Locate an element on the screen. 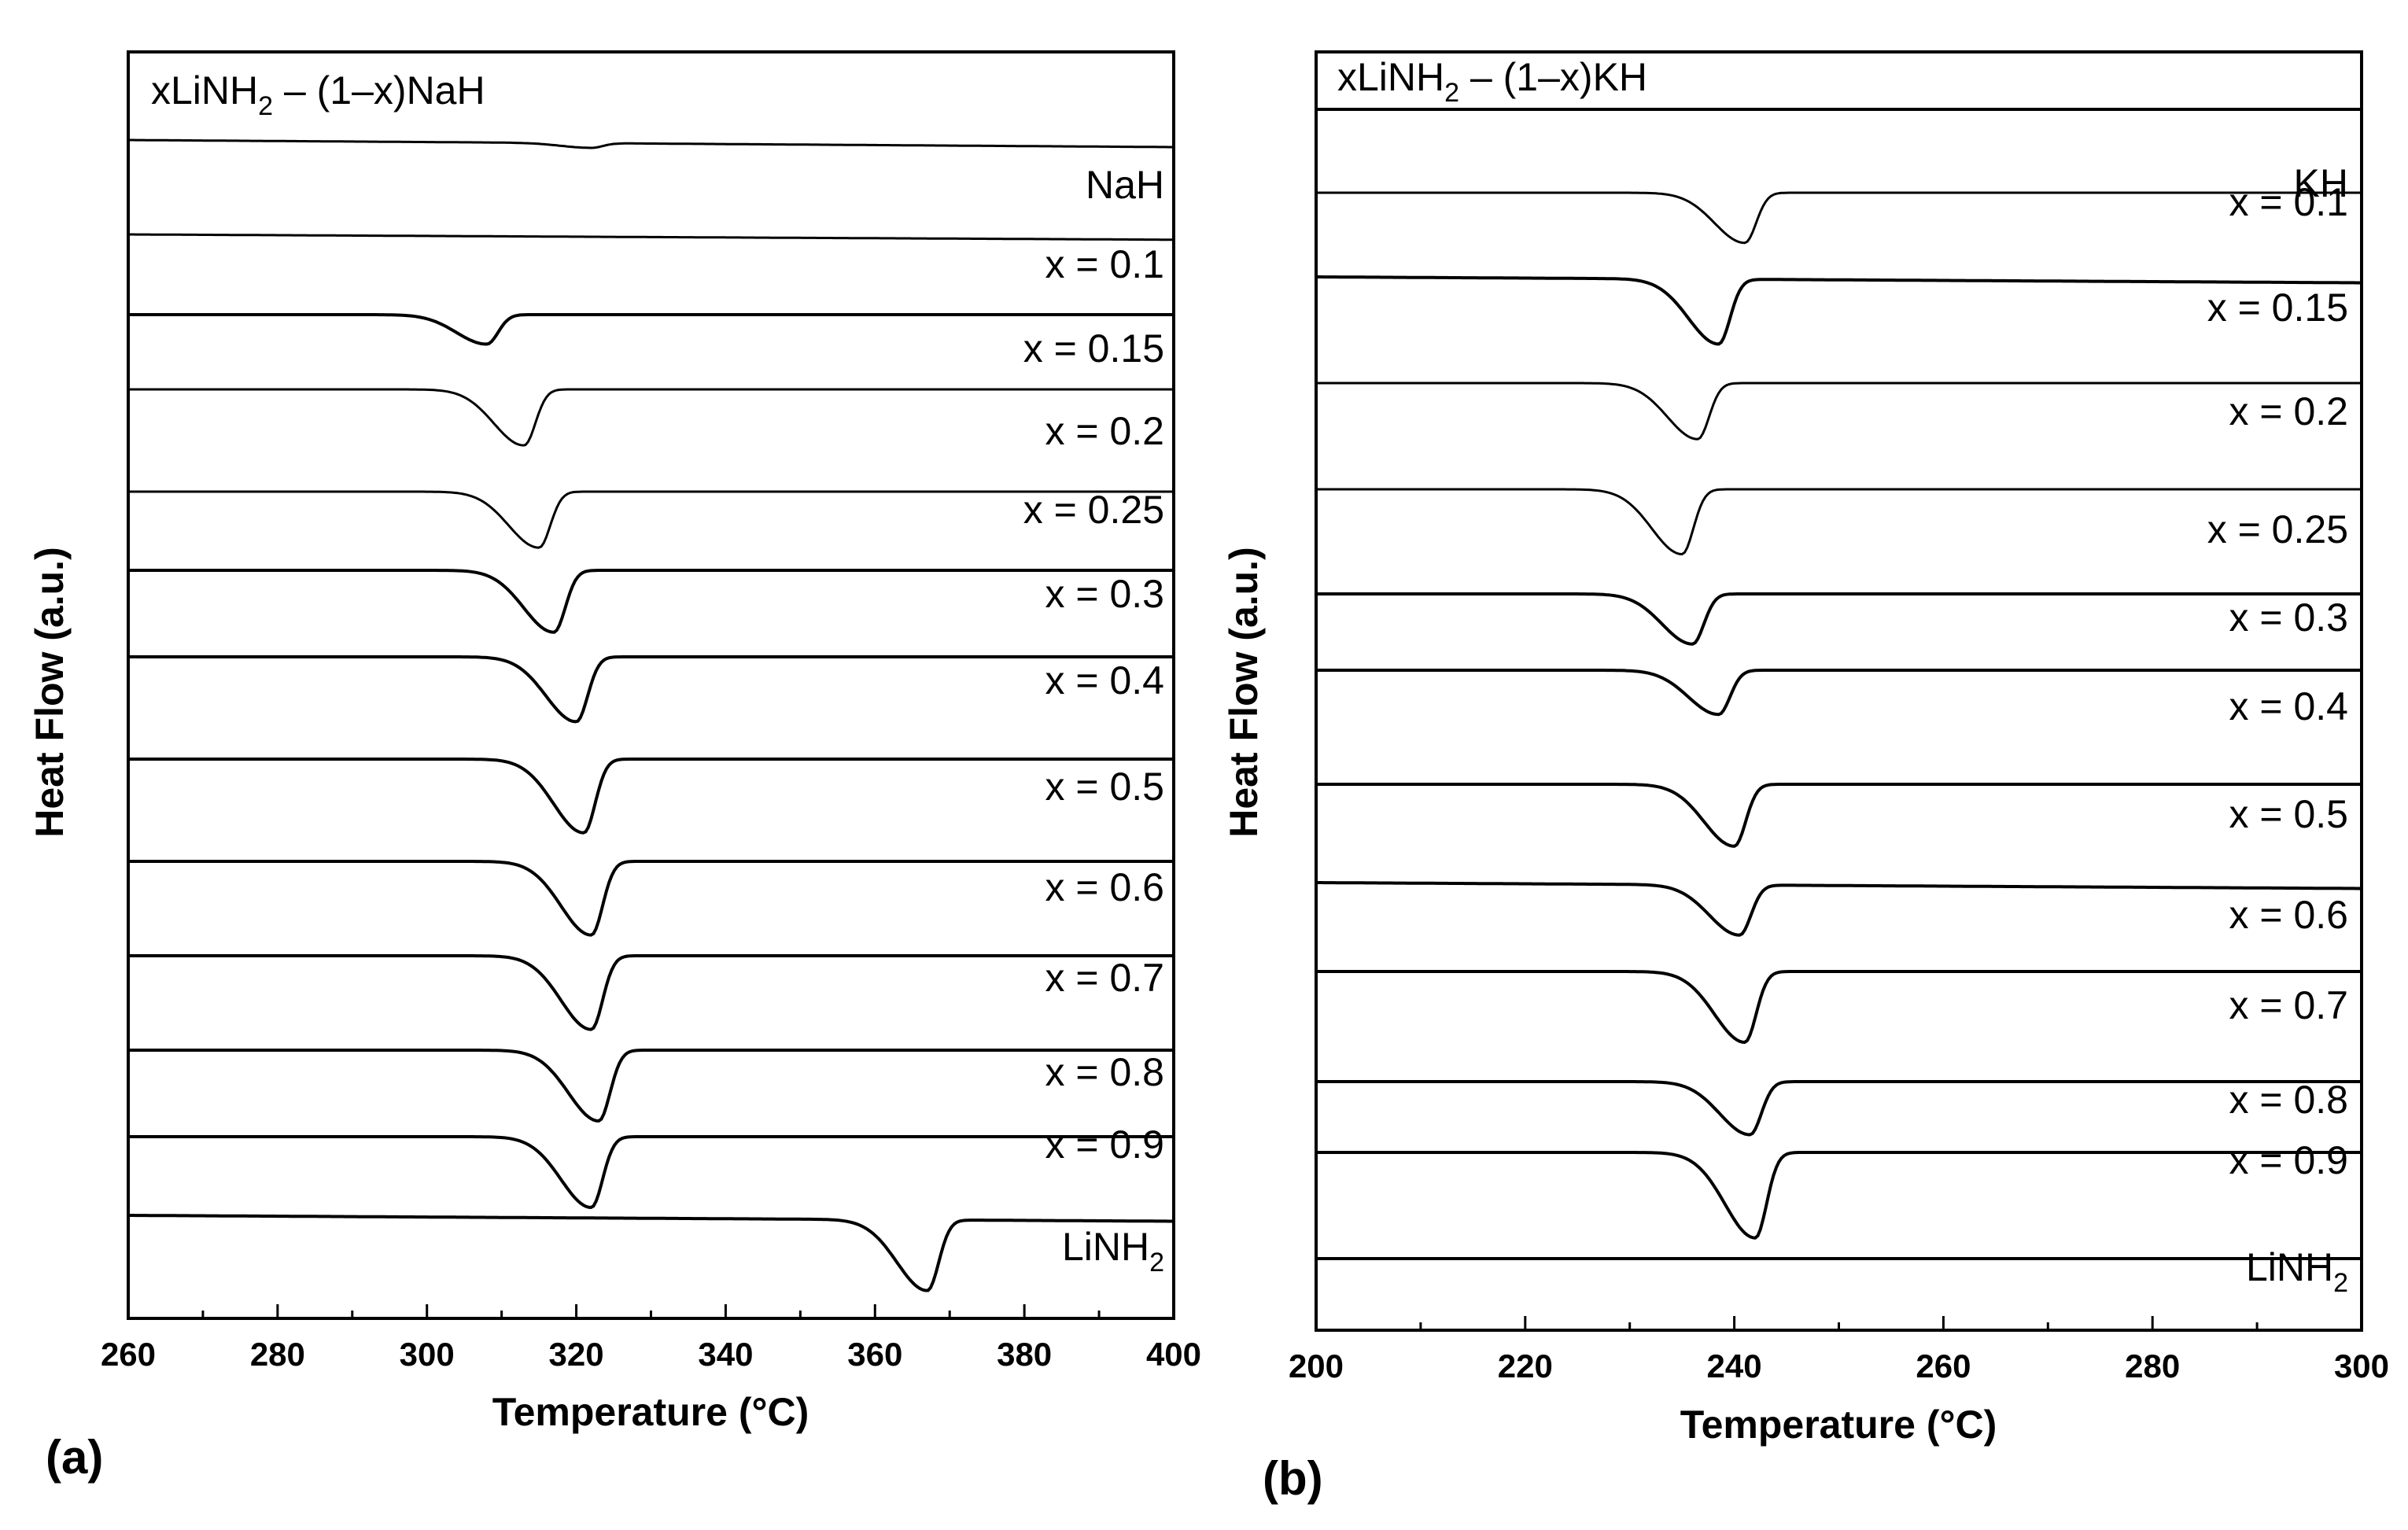  panel-a-x-tick-label: 360 is located at coordinates (875, 1354).